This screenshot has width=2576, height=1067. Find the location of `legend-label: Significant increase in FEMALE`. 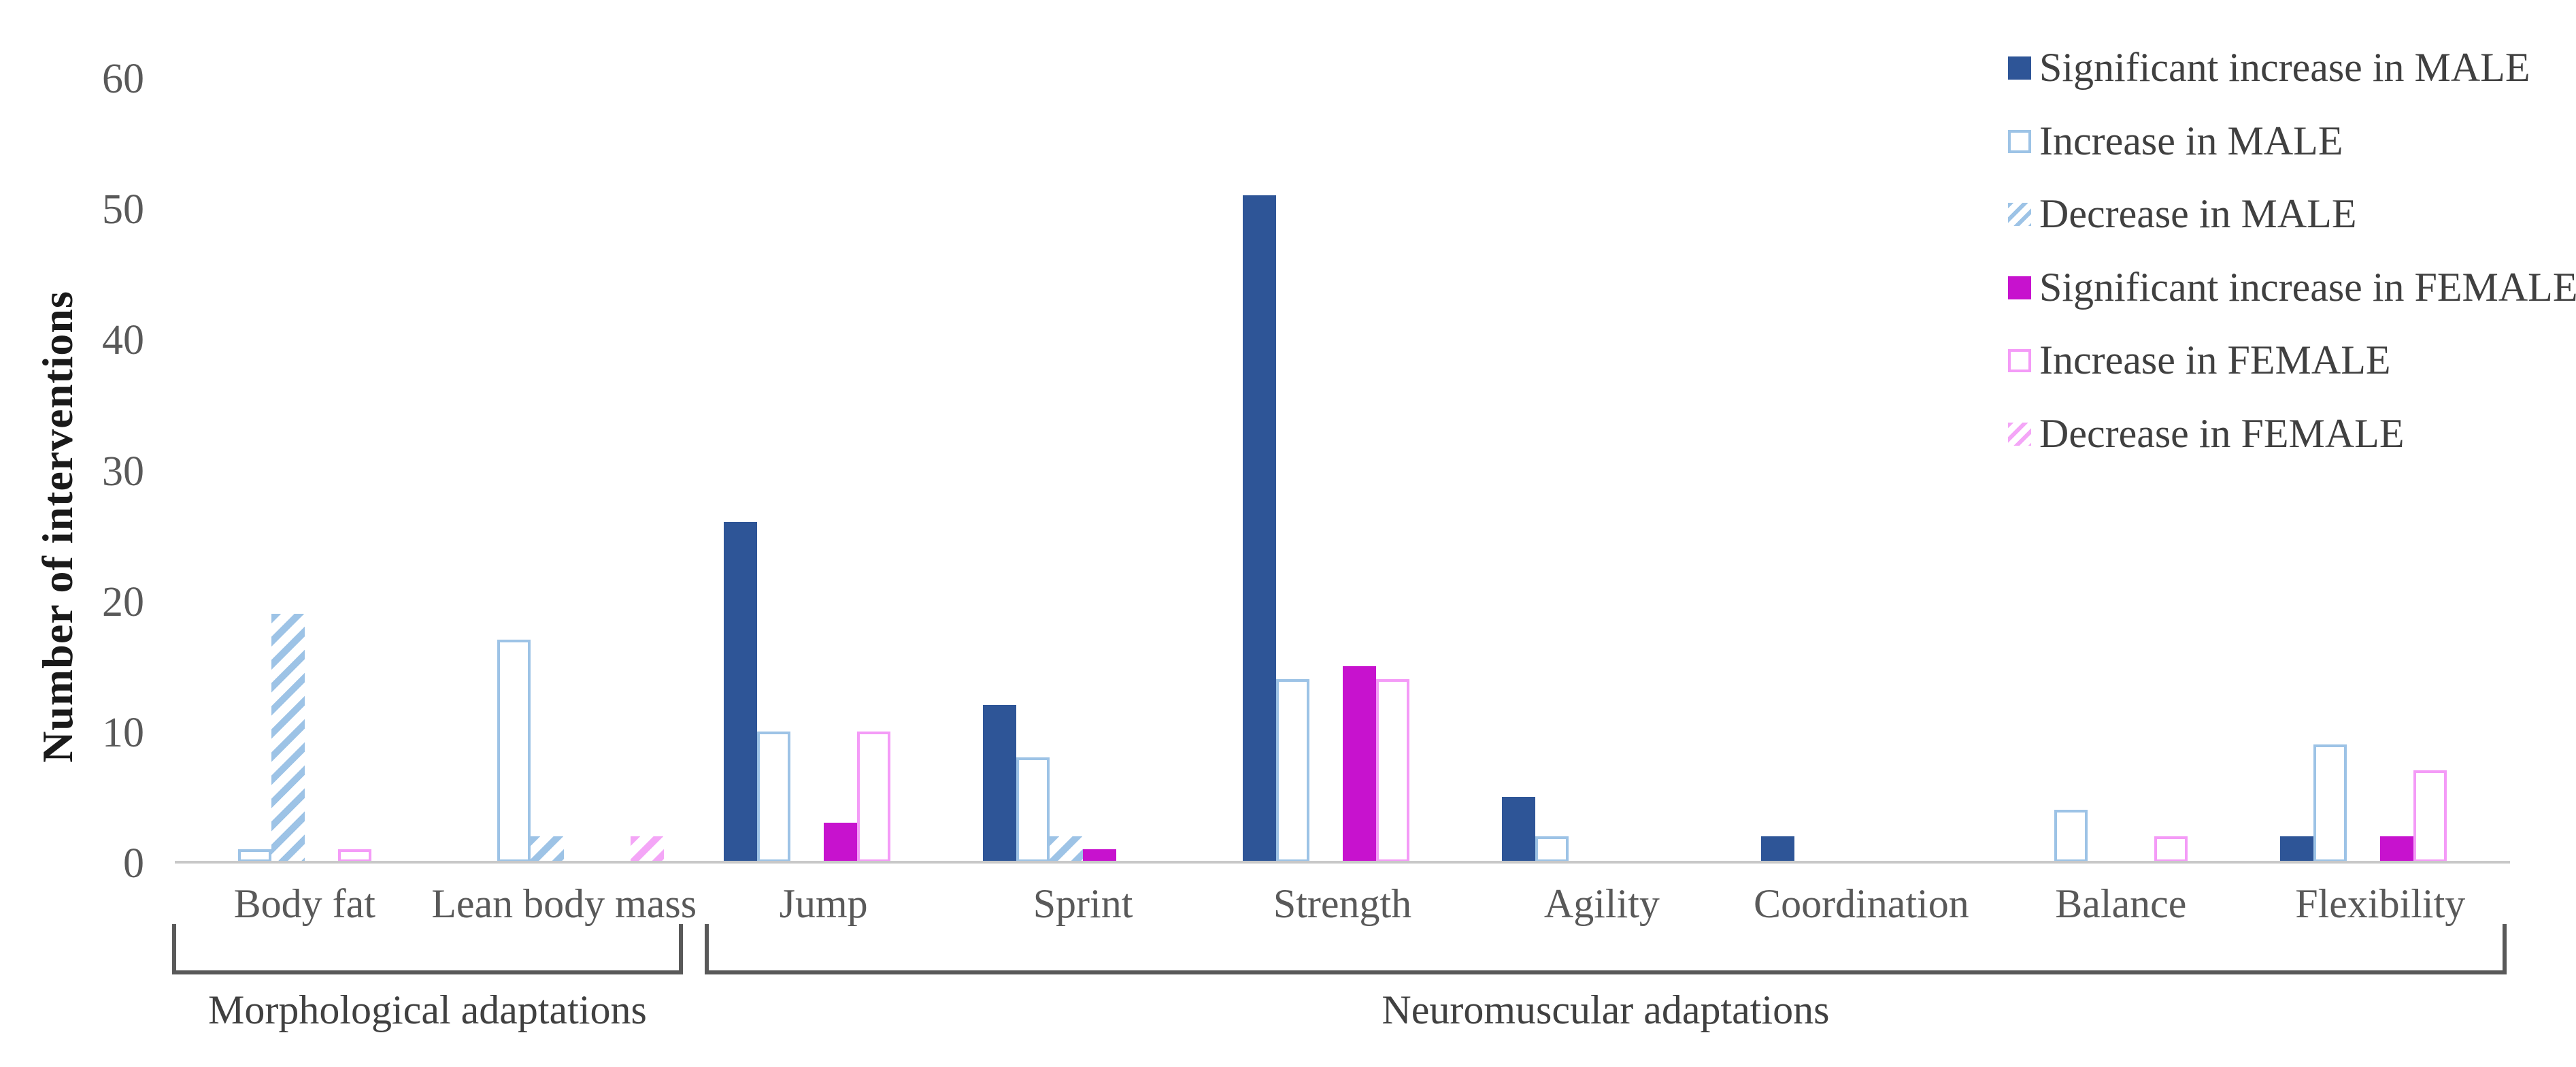

legend-label: Significant increase in FEMALE is located at coordinates (2307, 287).